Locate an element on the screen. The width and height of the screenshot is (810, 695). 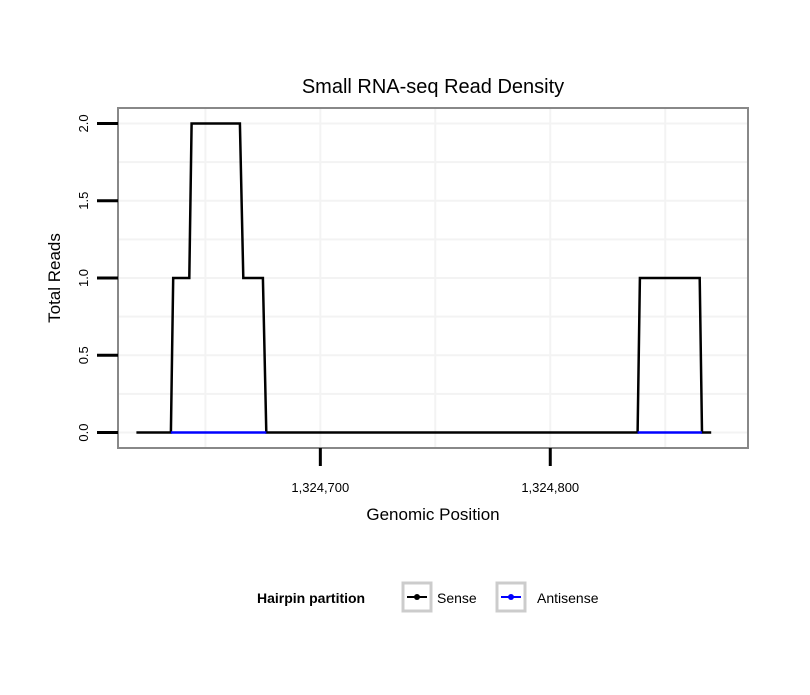
legend-item-sense: Sense is located at coordinates (439, 597).